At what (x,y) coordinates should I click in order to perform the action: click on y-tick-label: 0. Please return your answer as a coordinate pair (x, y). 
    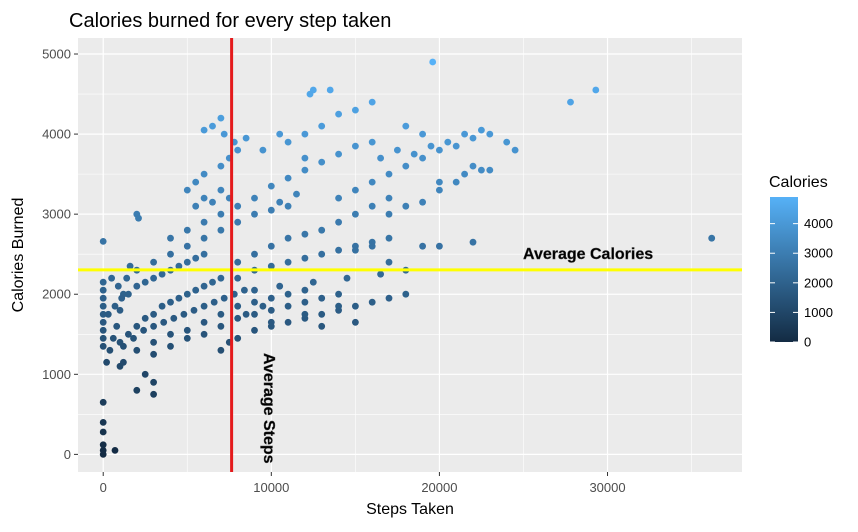
    Looking at the image, I should click on (67, 454).